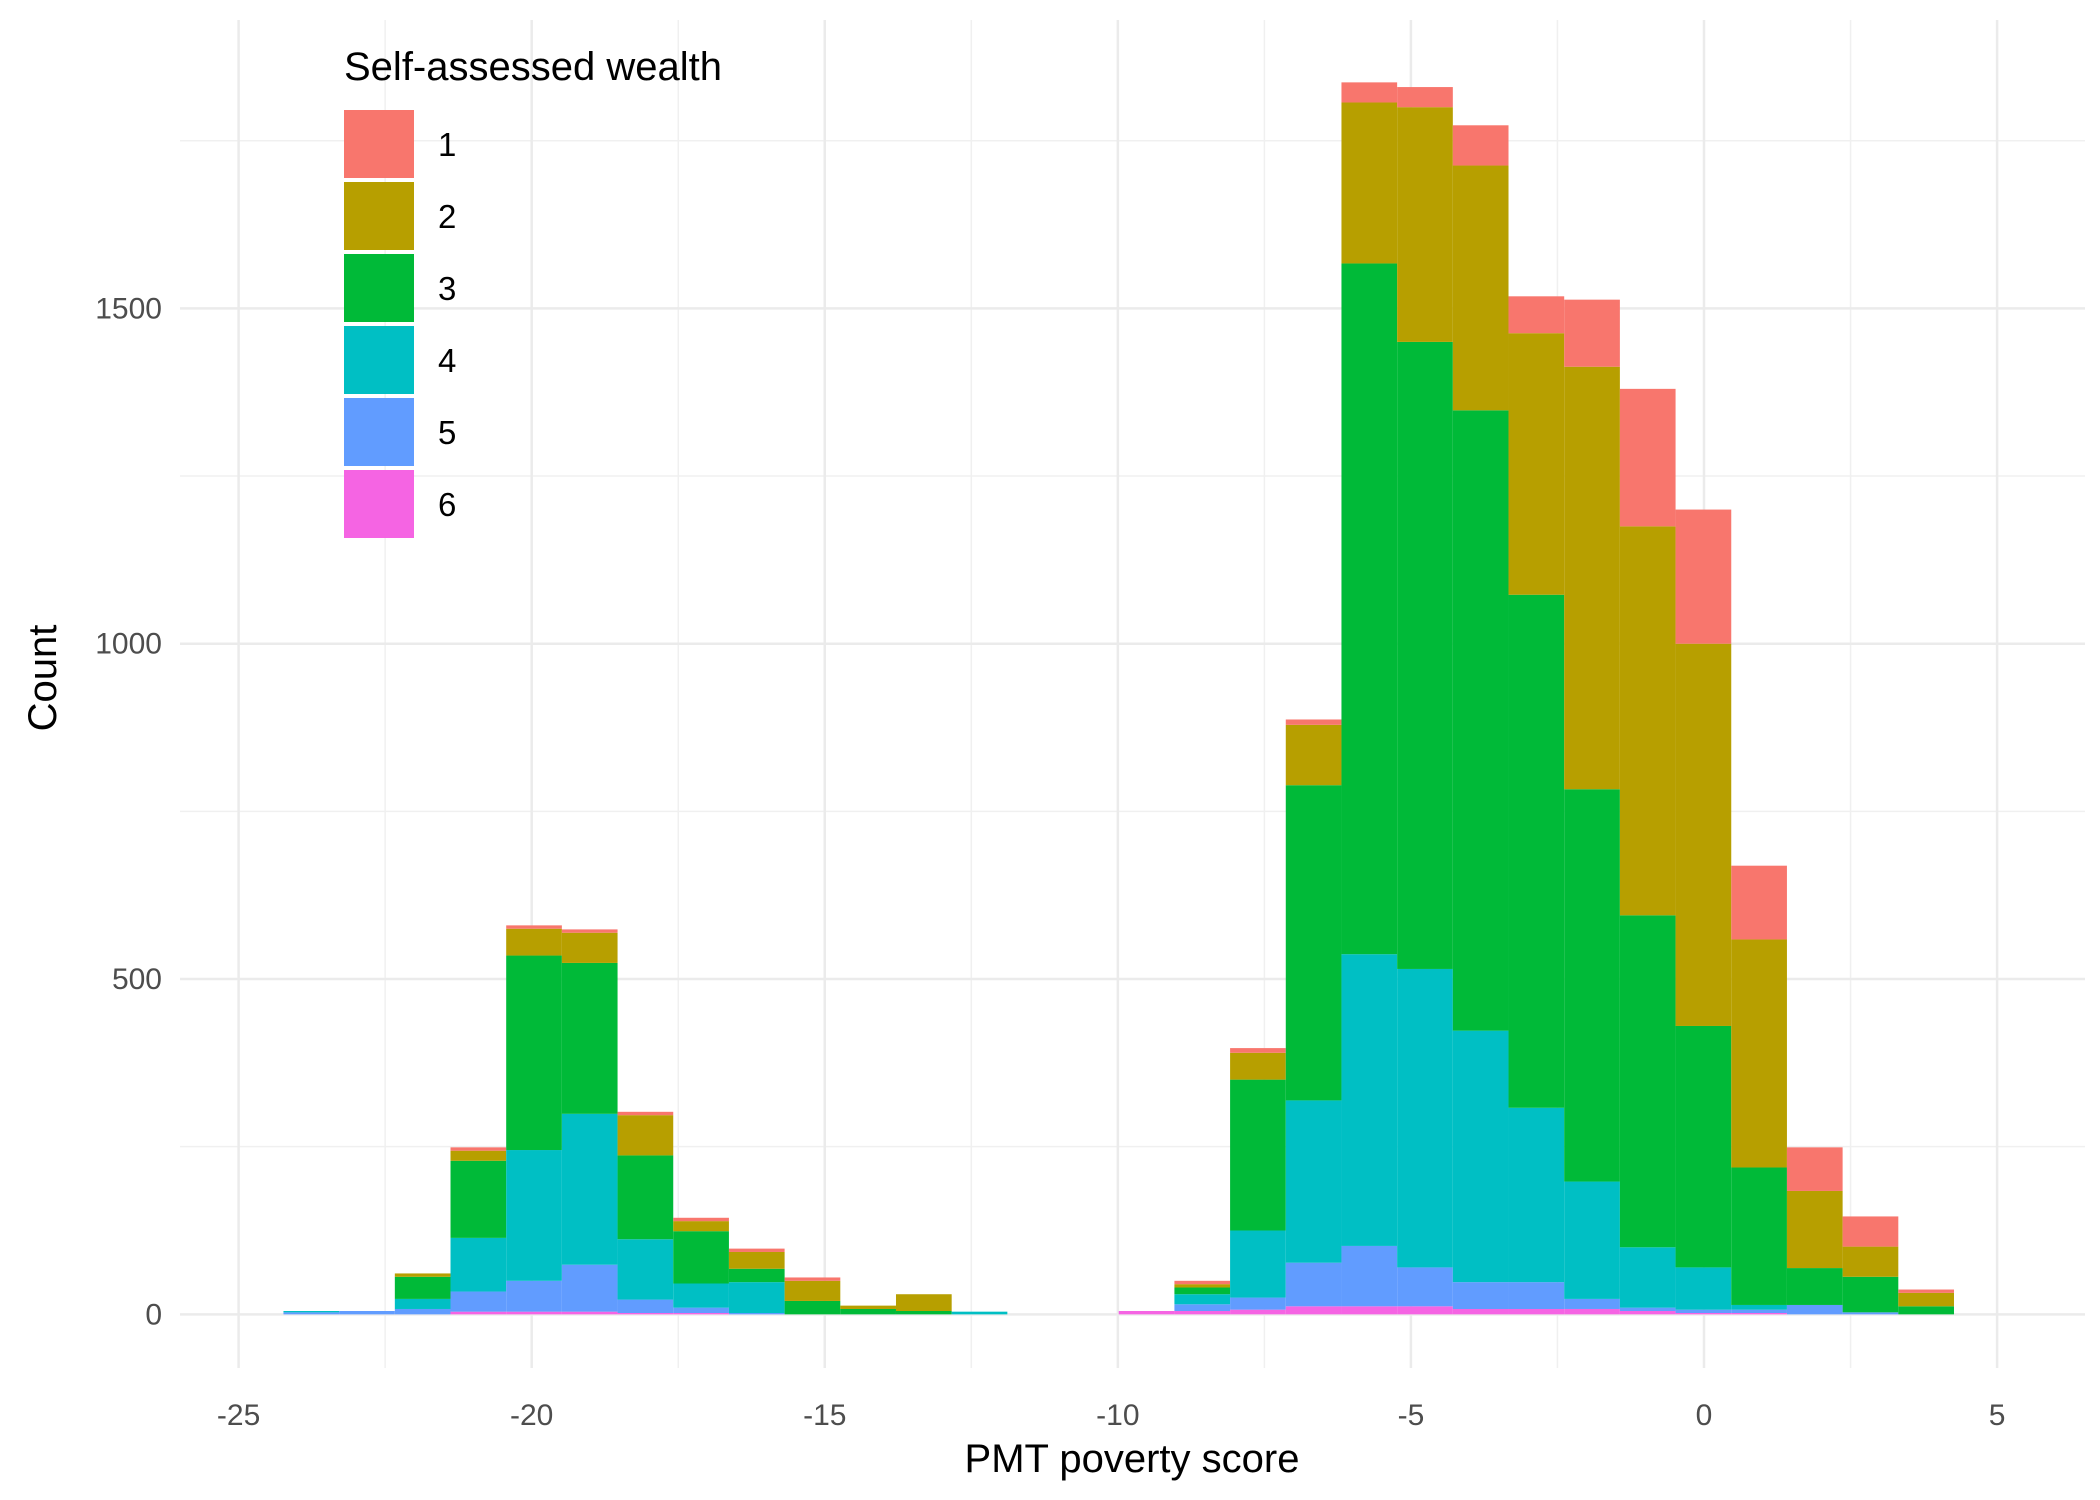  I want to click on legend-label-5: 5, so click(447, 432).